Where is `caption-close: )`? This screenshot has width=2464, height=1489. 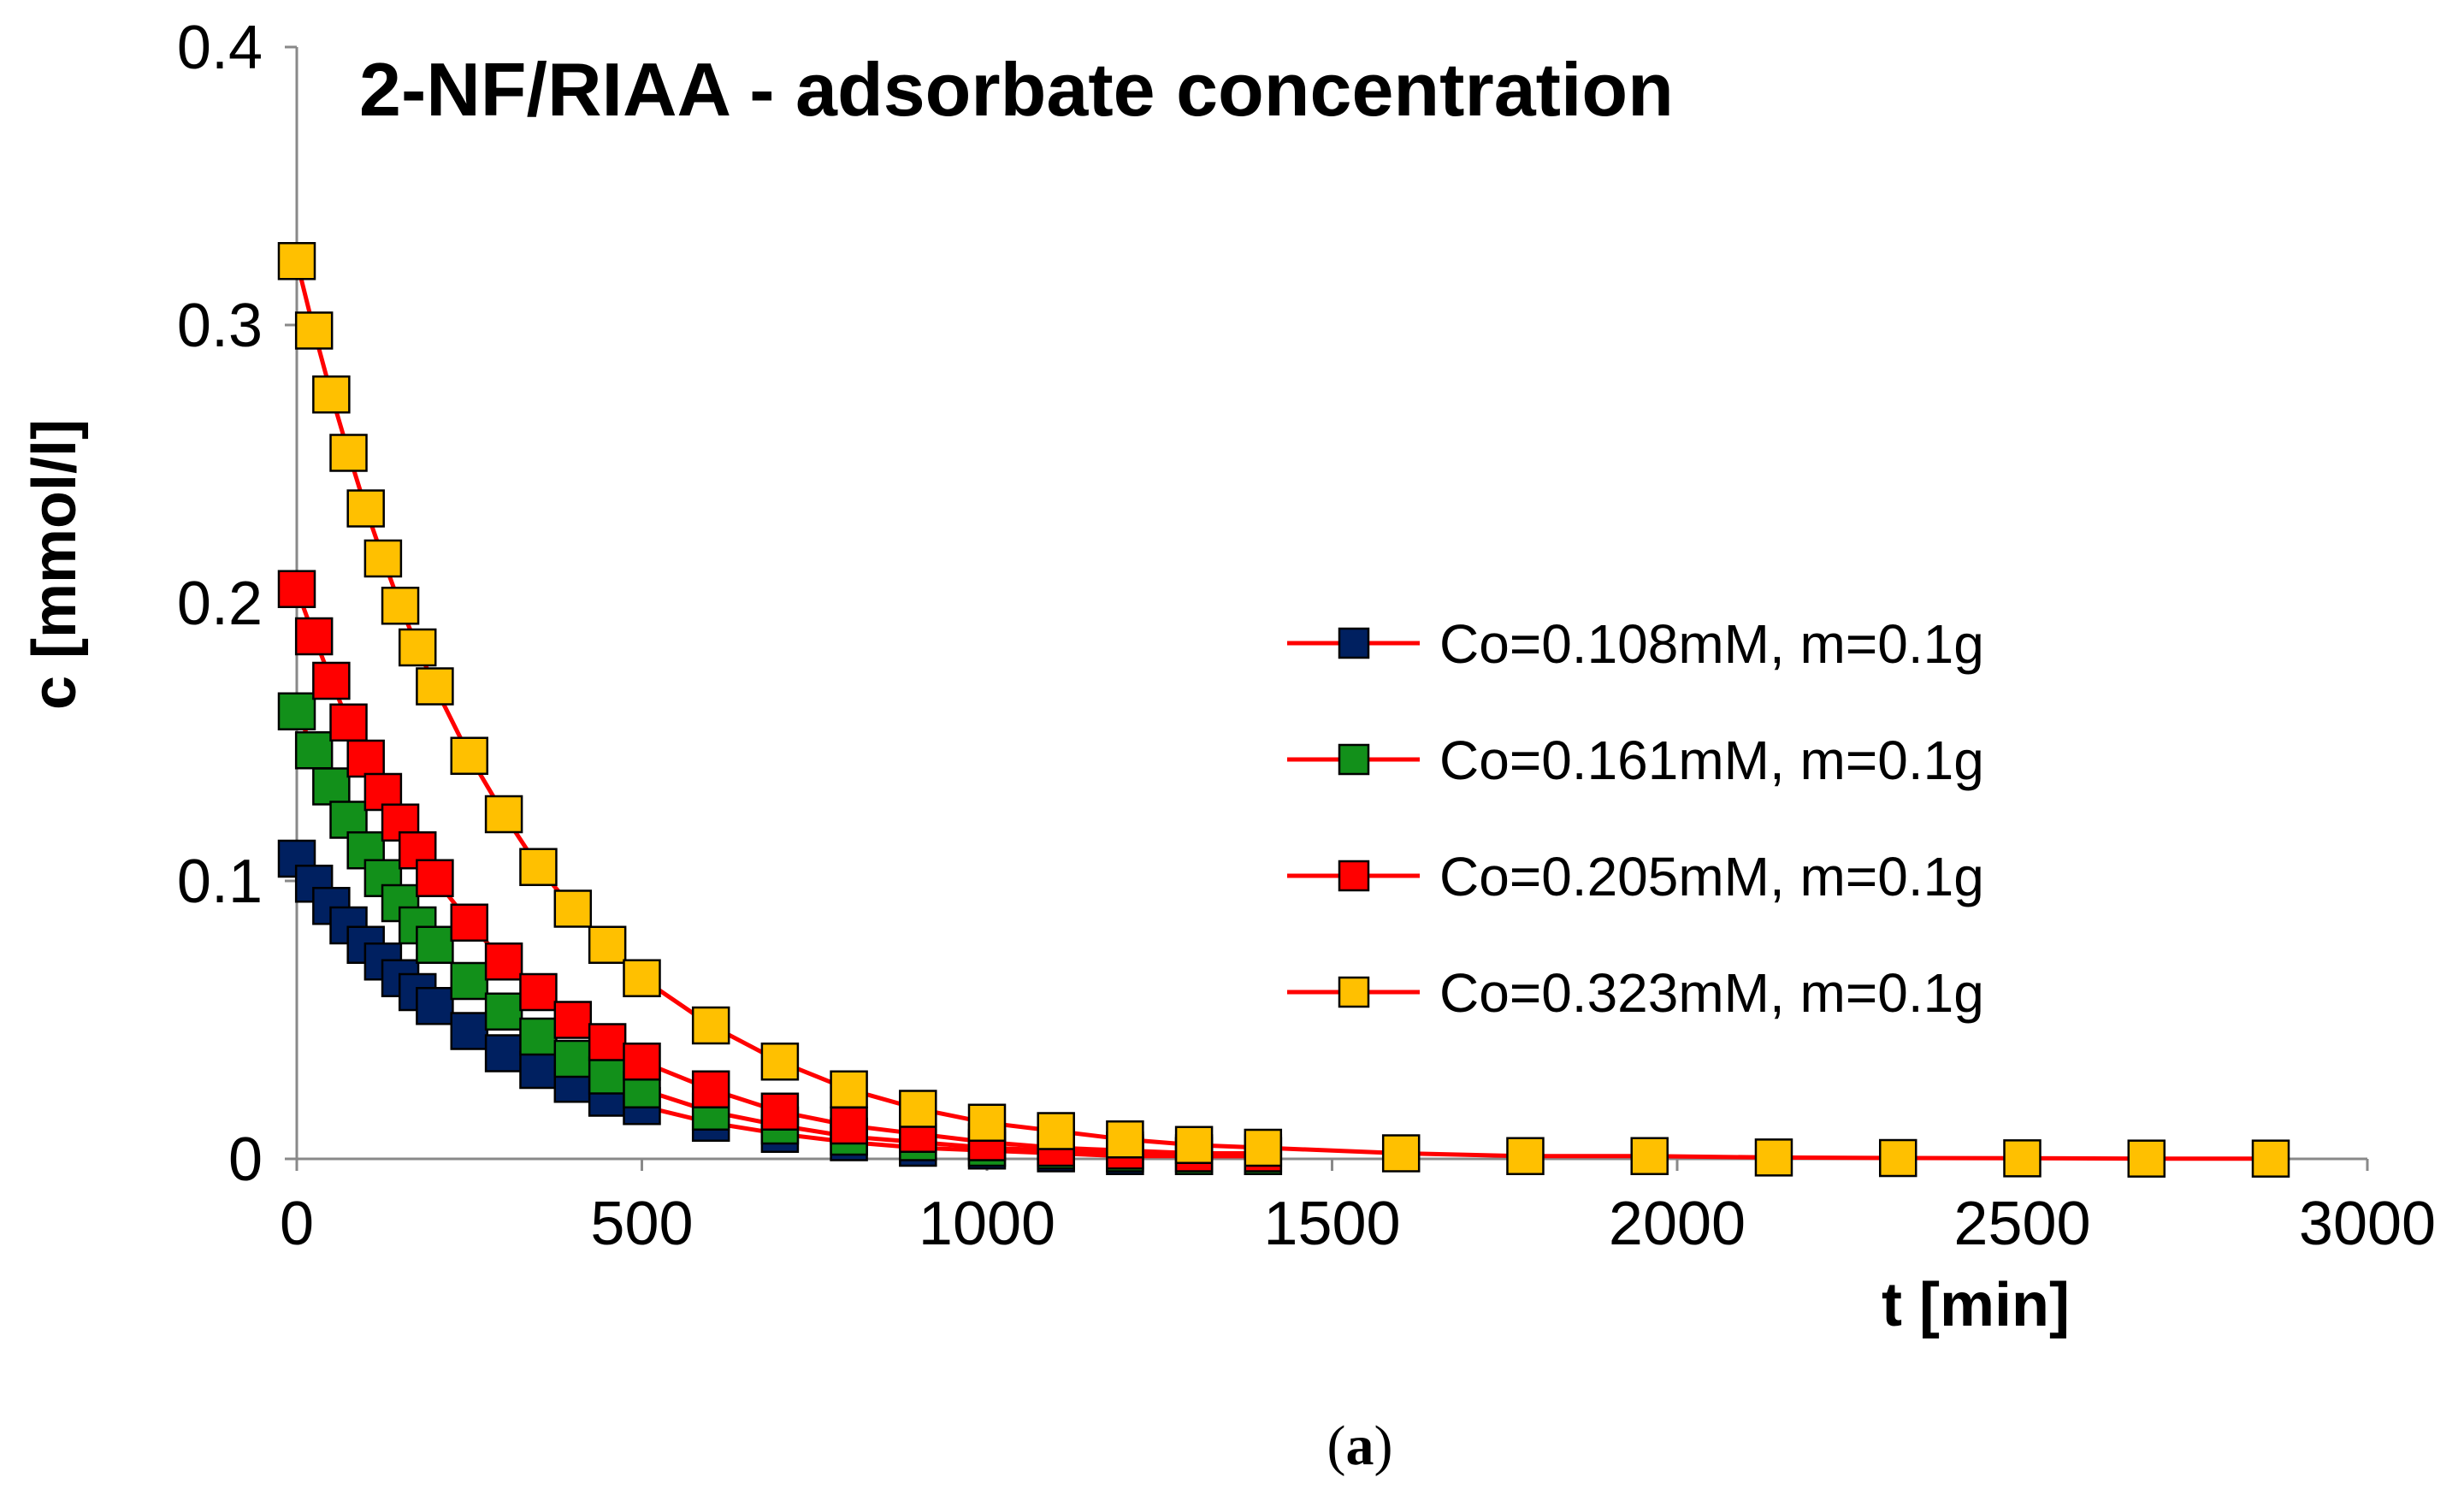 caption-close: ) is located at coordinates (1383, 1446).